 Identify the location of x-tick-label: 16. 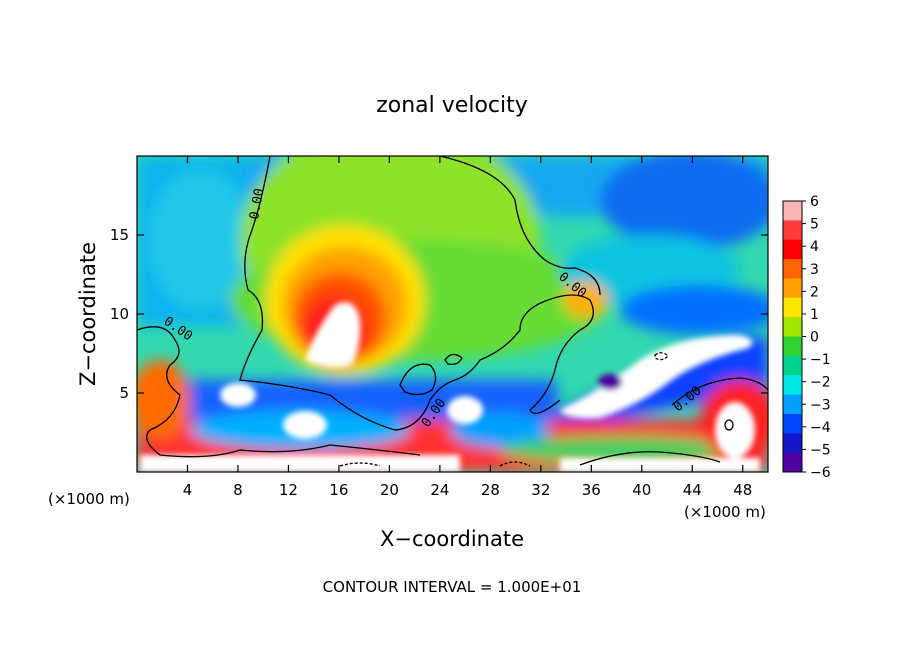
(338, 490).